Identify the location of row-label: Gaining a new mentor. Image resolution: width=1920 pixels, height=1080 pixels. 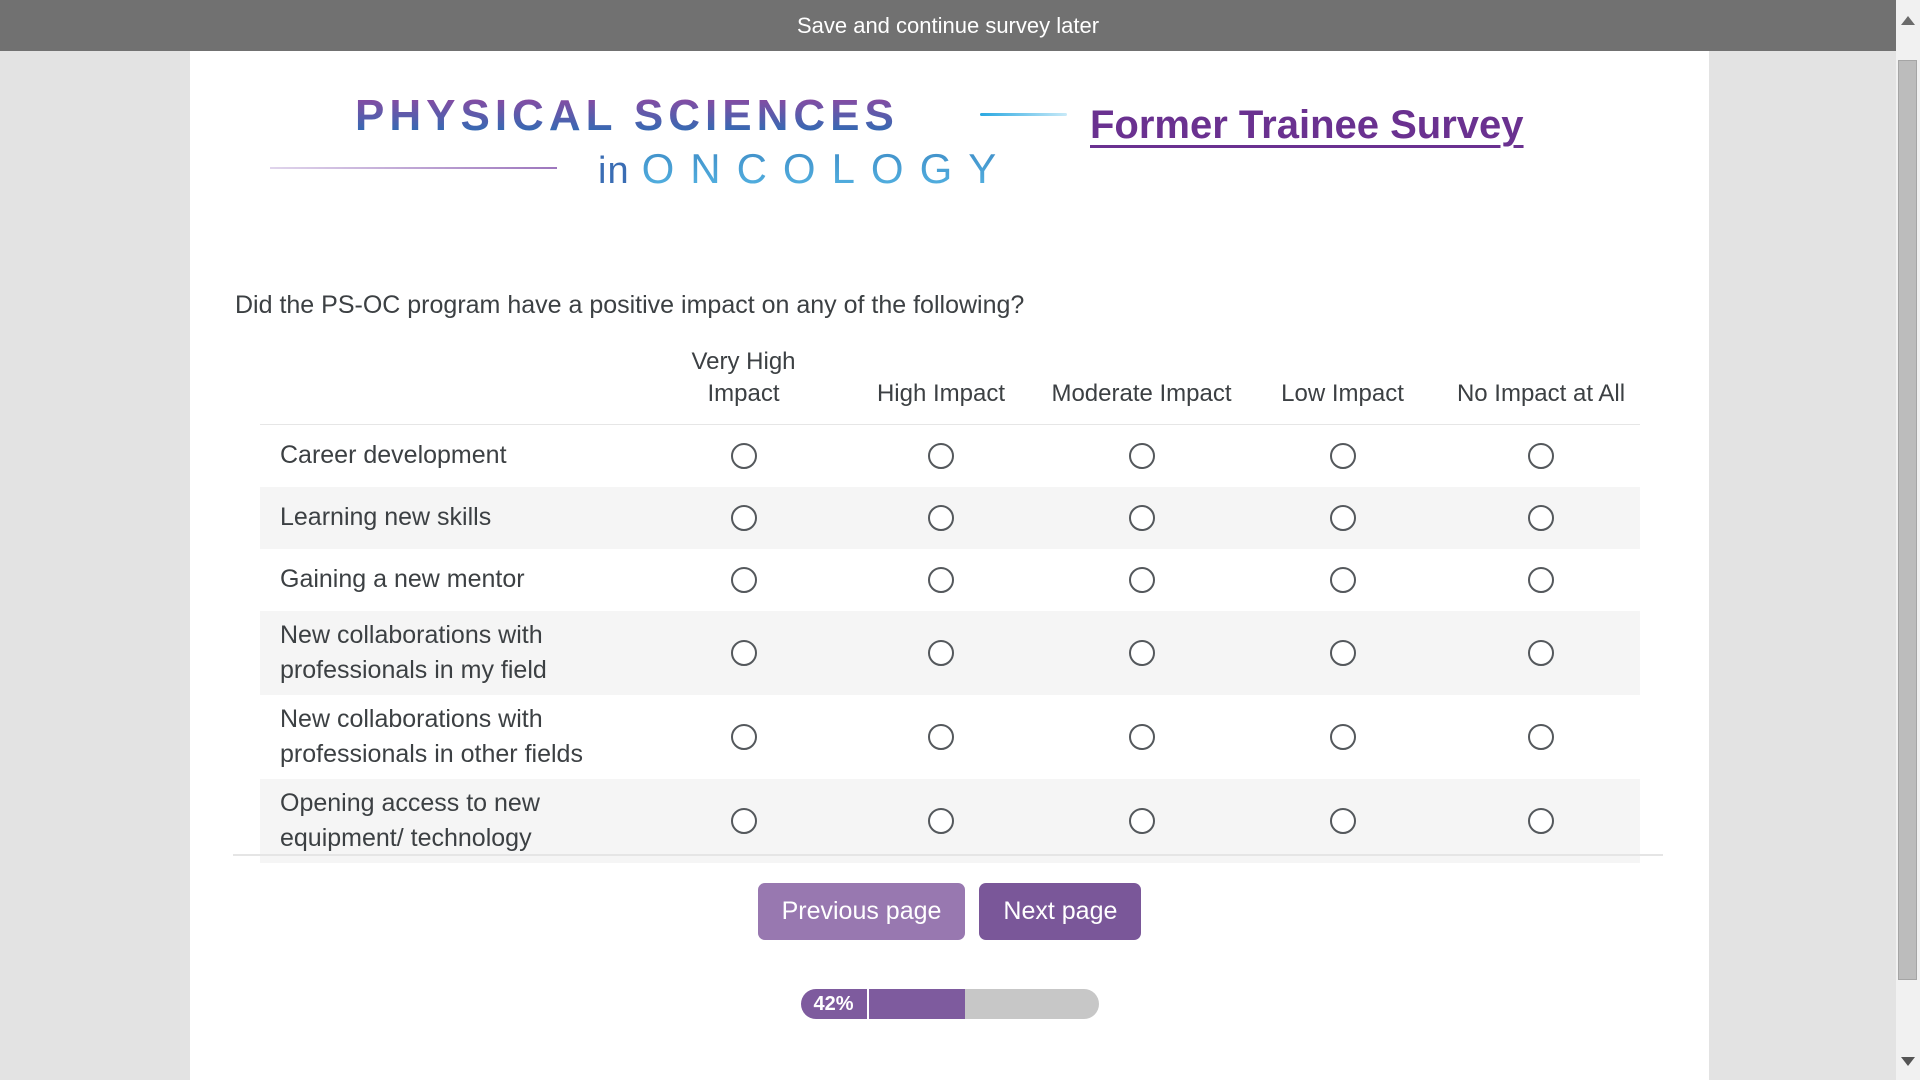
(402, 579).